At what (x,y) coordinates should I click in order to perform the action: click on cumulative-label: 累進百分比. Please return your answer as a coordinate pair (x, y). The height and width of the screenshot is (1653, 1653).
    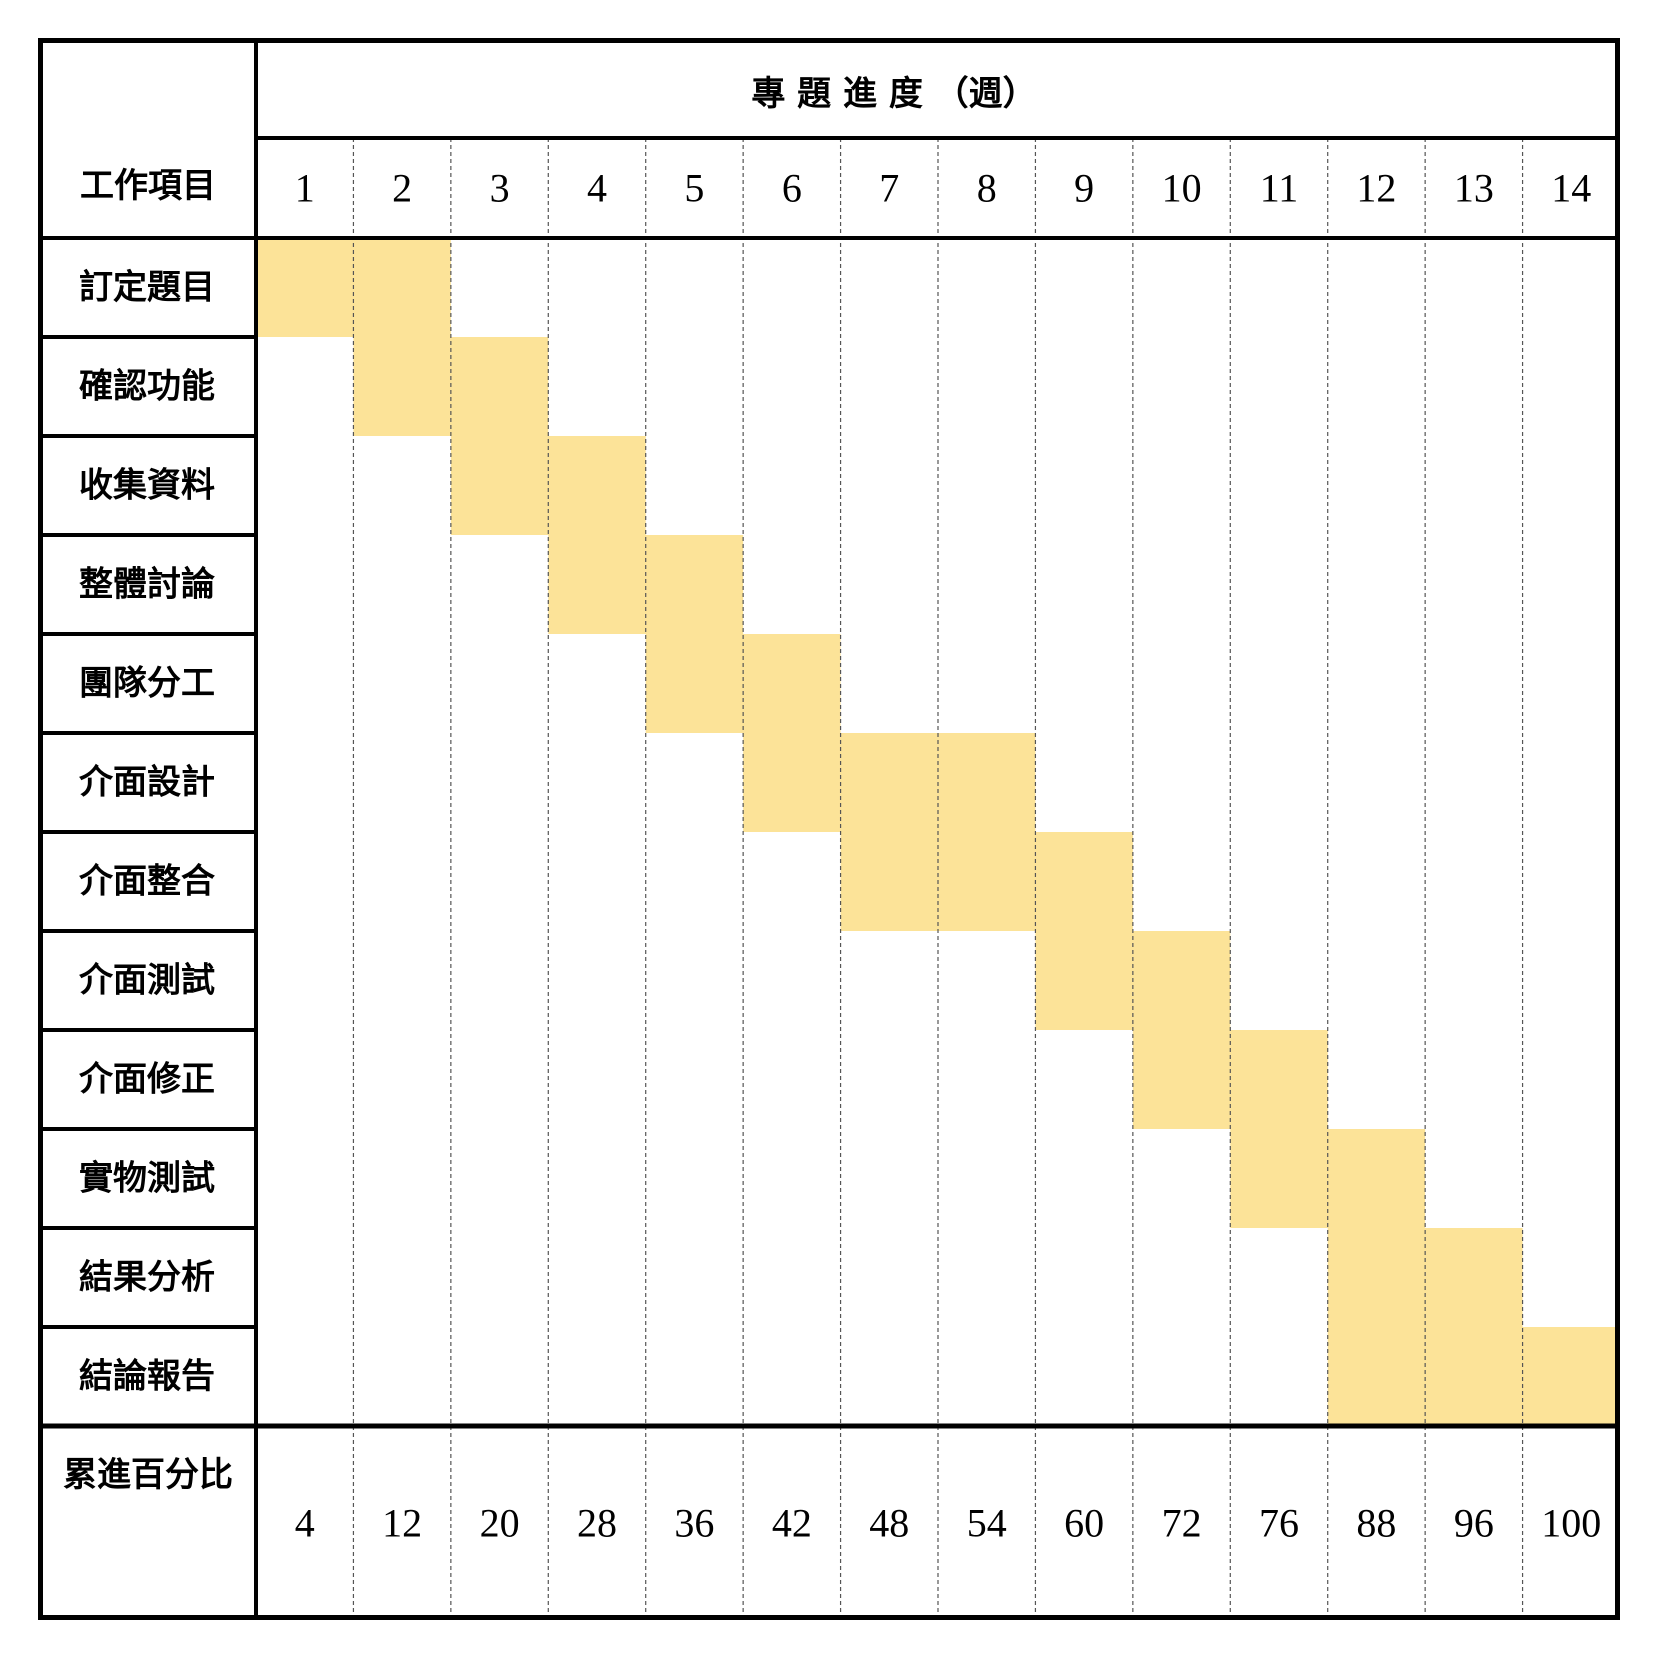
    Looking at the image, I should click on (148, 1475).